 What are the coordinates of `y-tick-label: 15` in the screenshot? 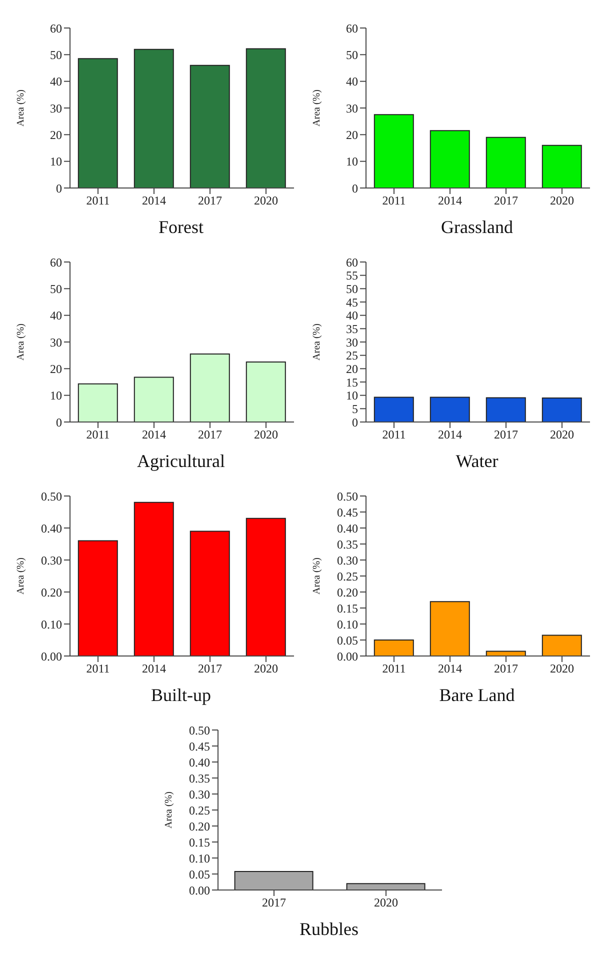 It's located at (352, 382).